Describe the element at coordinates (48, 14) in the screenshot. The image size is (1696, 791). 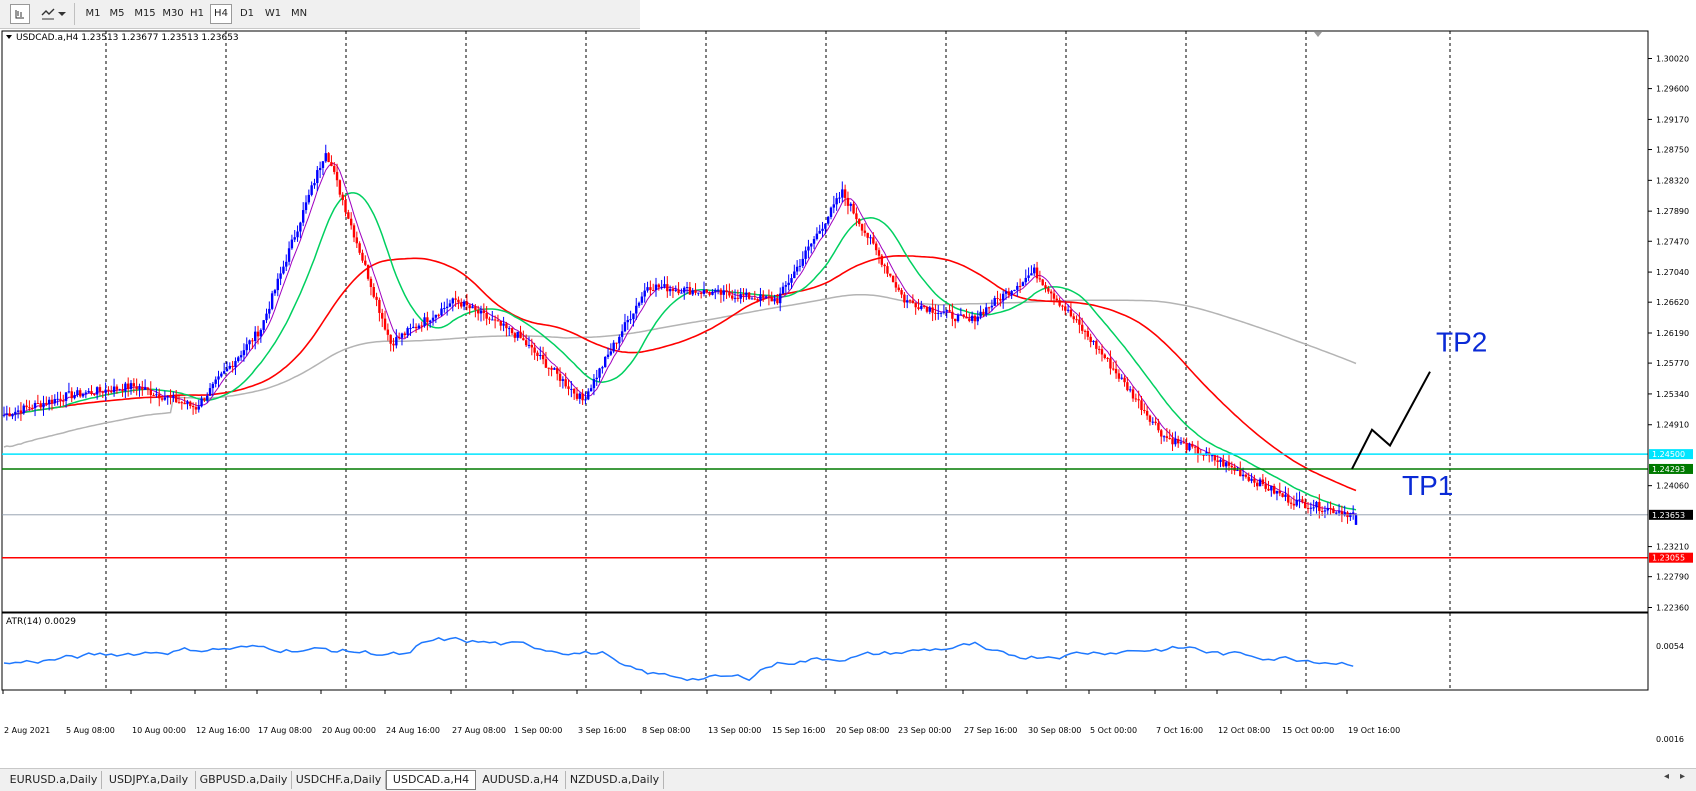
I see `line-tools-icon` at that location.